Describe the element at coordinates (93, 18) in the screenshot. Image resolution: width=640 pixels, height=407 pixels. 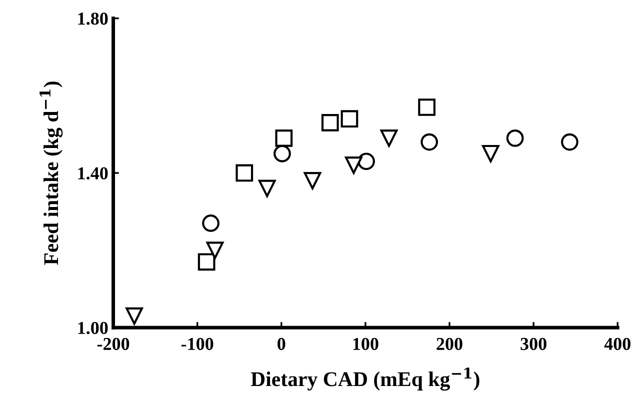
I see `y-tick-label: 1.80` at that location.